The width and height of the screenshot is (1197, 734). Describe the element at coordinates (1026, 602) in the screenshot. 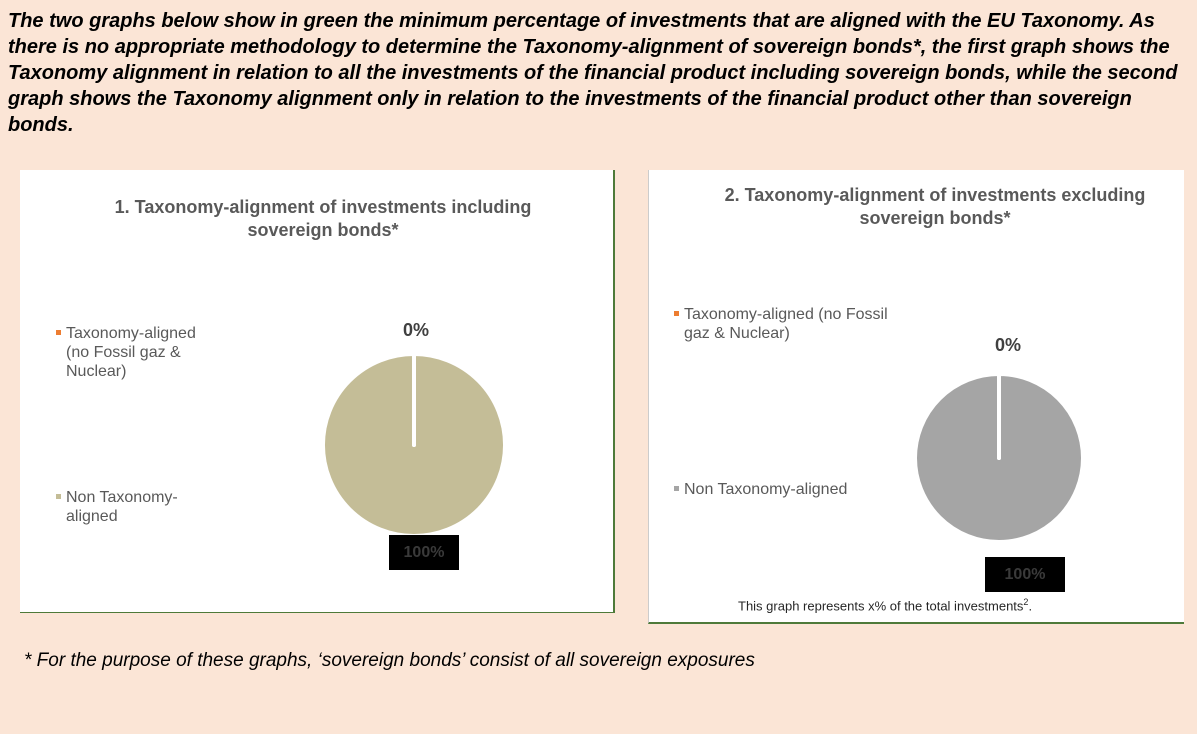

I see `note-text: 2` at that location.